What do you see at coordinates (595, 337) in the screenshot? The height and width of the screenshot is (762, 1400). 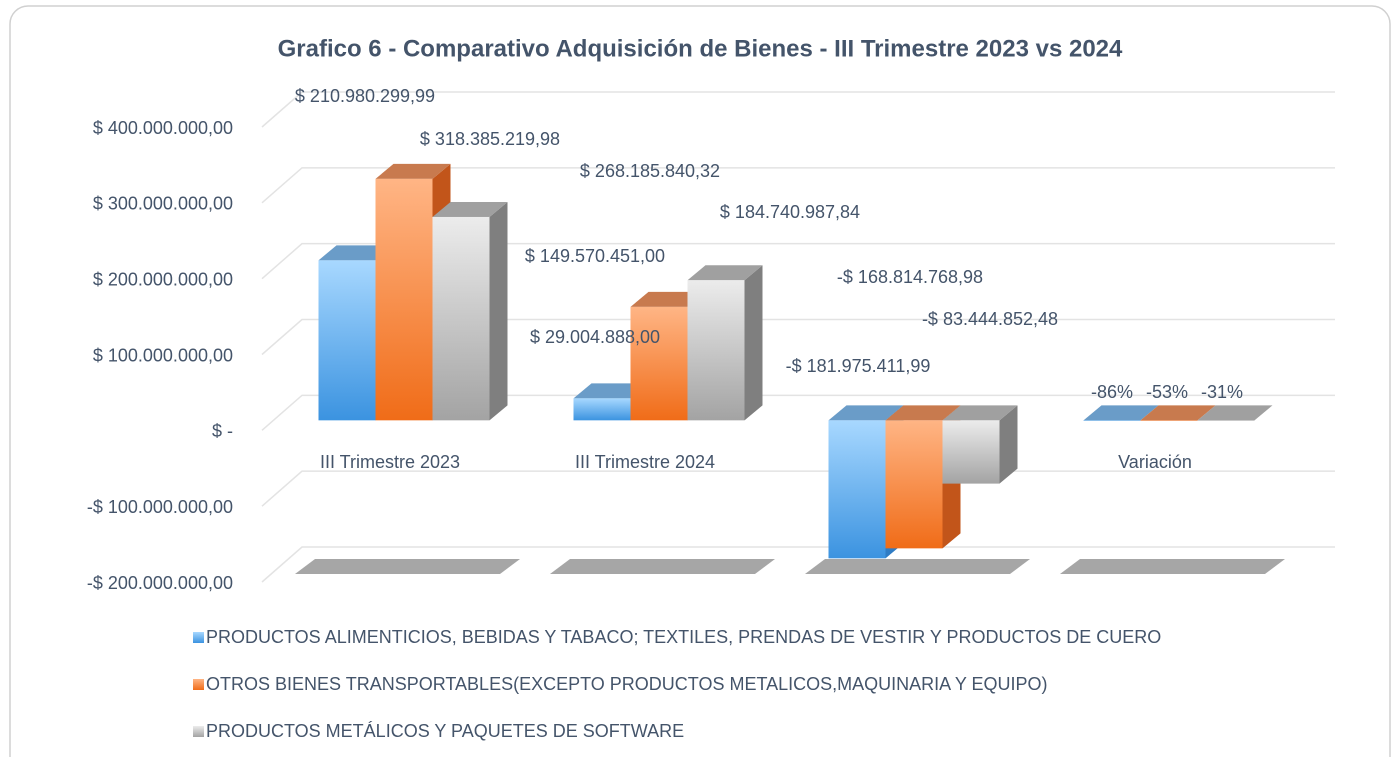 I see `data-label: $ 29.004.888,00` at bounding box center [595, 337].